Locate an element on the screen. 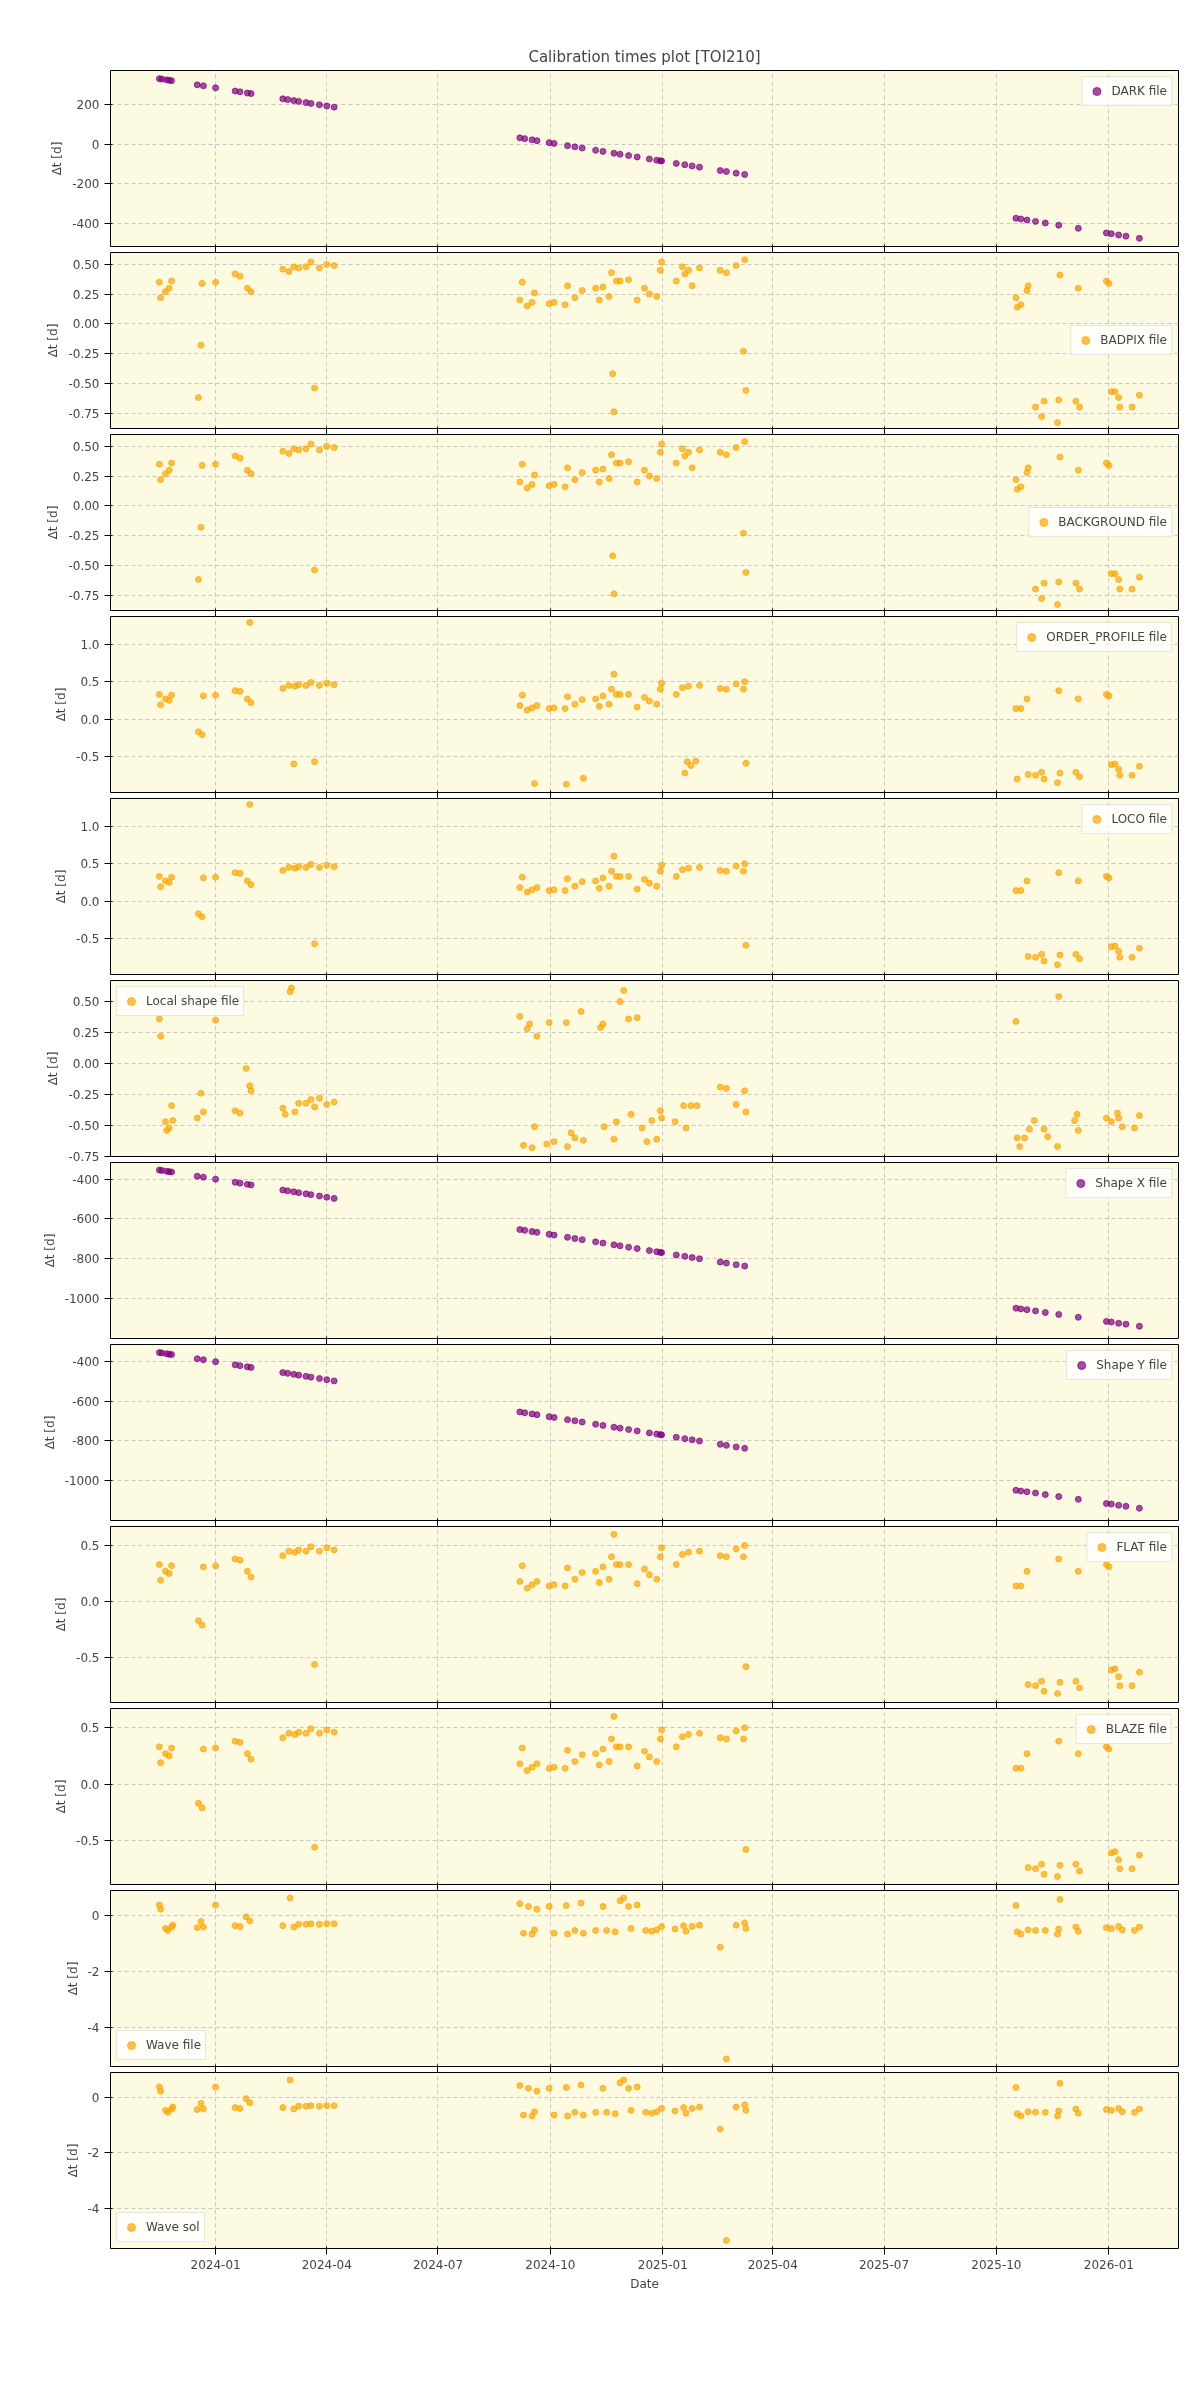  legend-label: Wave sol is located at coordinates (173, 2227).